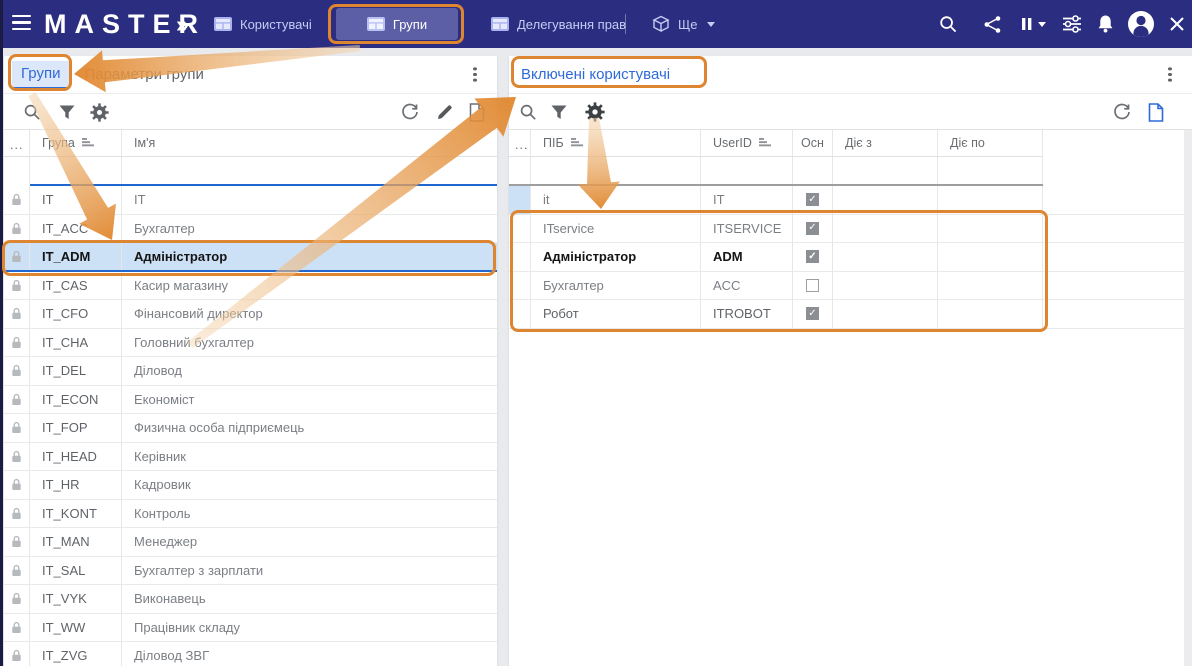  What do you see at coordinates (1072, 24) in the screenshot?
I see `tune-icon` at bounding box center [1072, 24].